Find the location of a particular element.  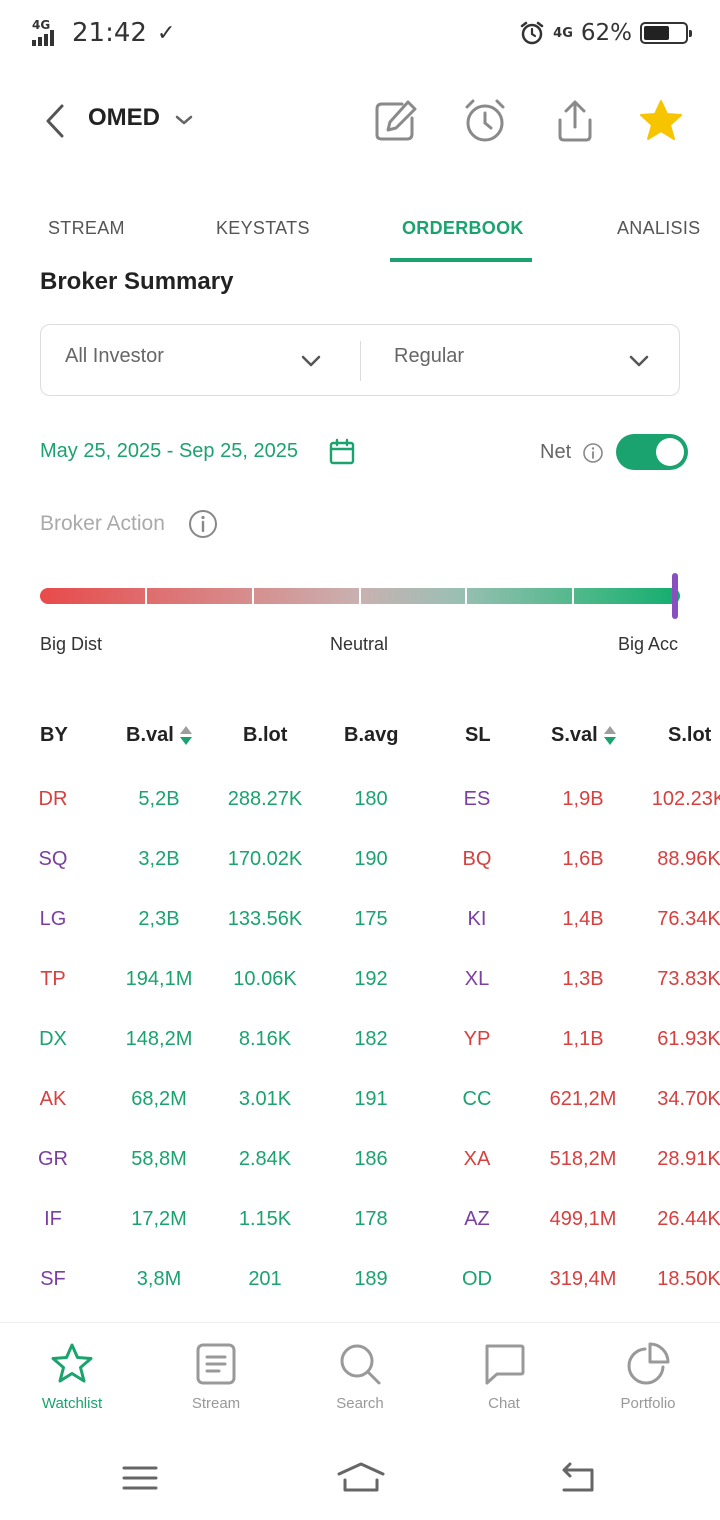

cell-seller: OD is located at coordinates (477, 1279).